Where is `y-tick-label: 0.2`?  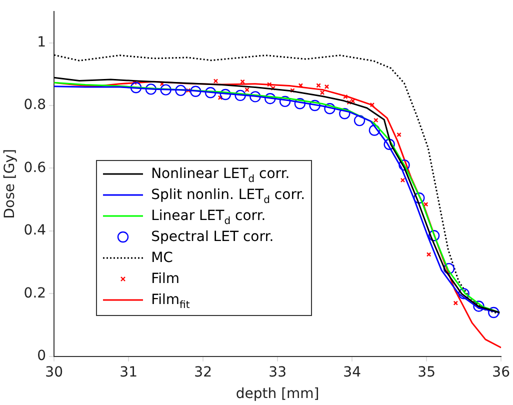 y-tick-label: 0.2 is located at coordinates (35, 293).